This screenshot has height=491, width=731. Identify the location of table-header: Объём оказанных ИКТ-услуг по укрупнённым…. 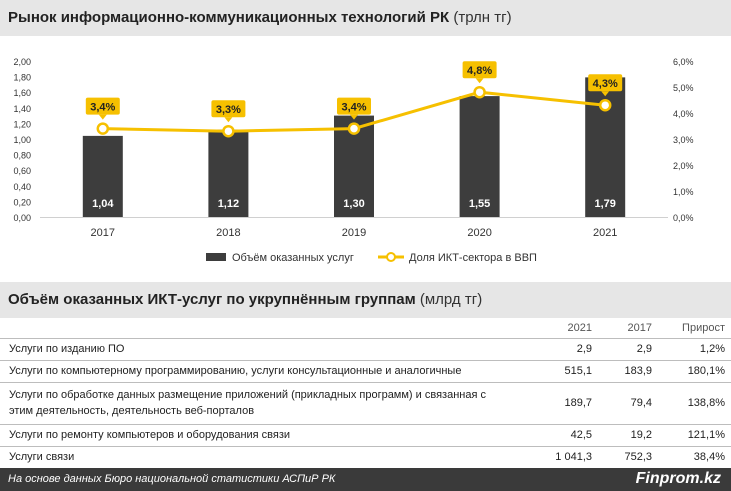
(365, 300).